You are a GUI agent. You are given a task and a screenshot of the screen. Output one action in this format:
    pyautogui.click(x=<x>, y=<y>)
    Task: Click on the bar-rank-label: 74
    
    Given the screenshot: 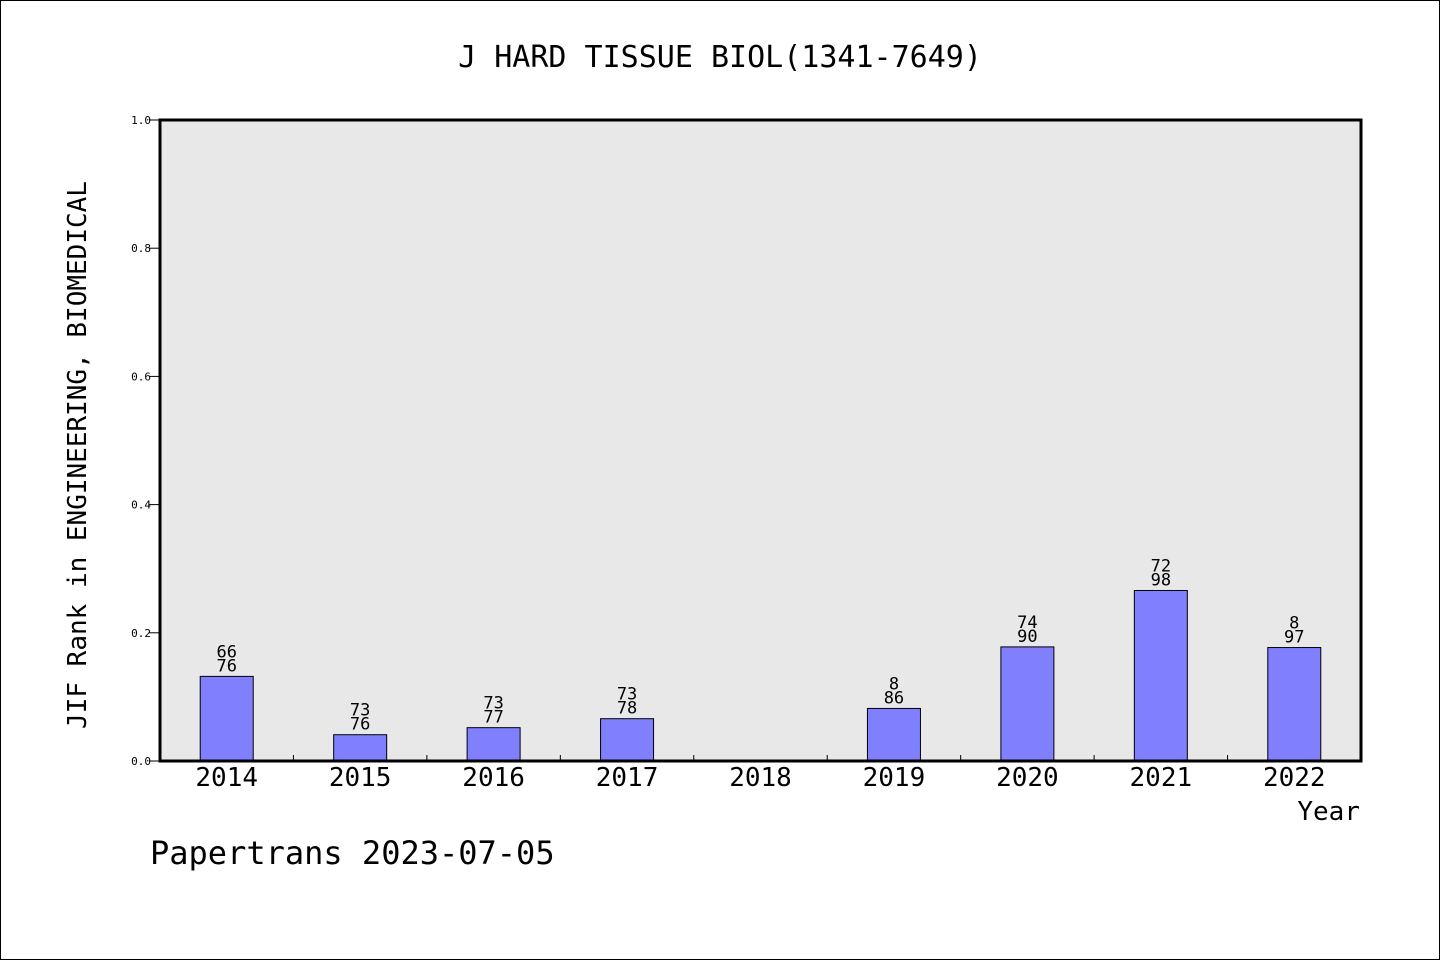 What is the action you would take?
    pyautogui.click(x=1027, y=623)
    